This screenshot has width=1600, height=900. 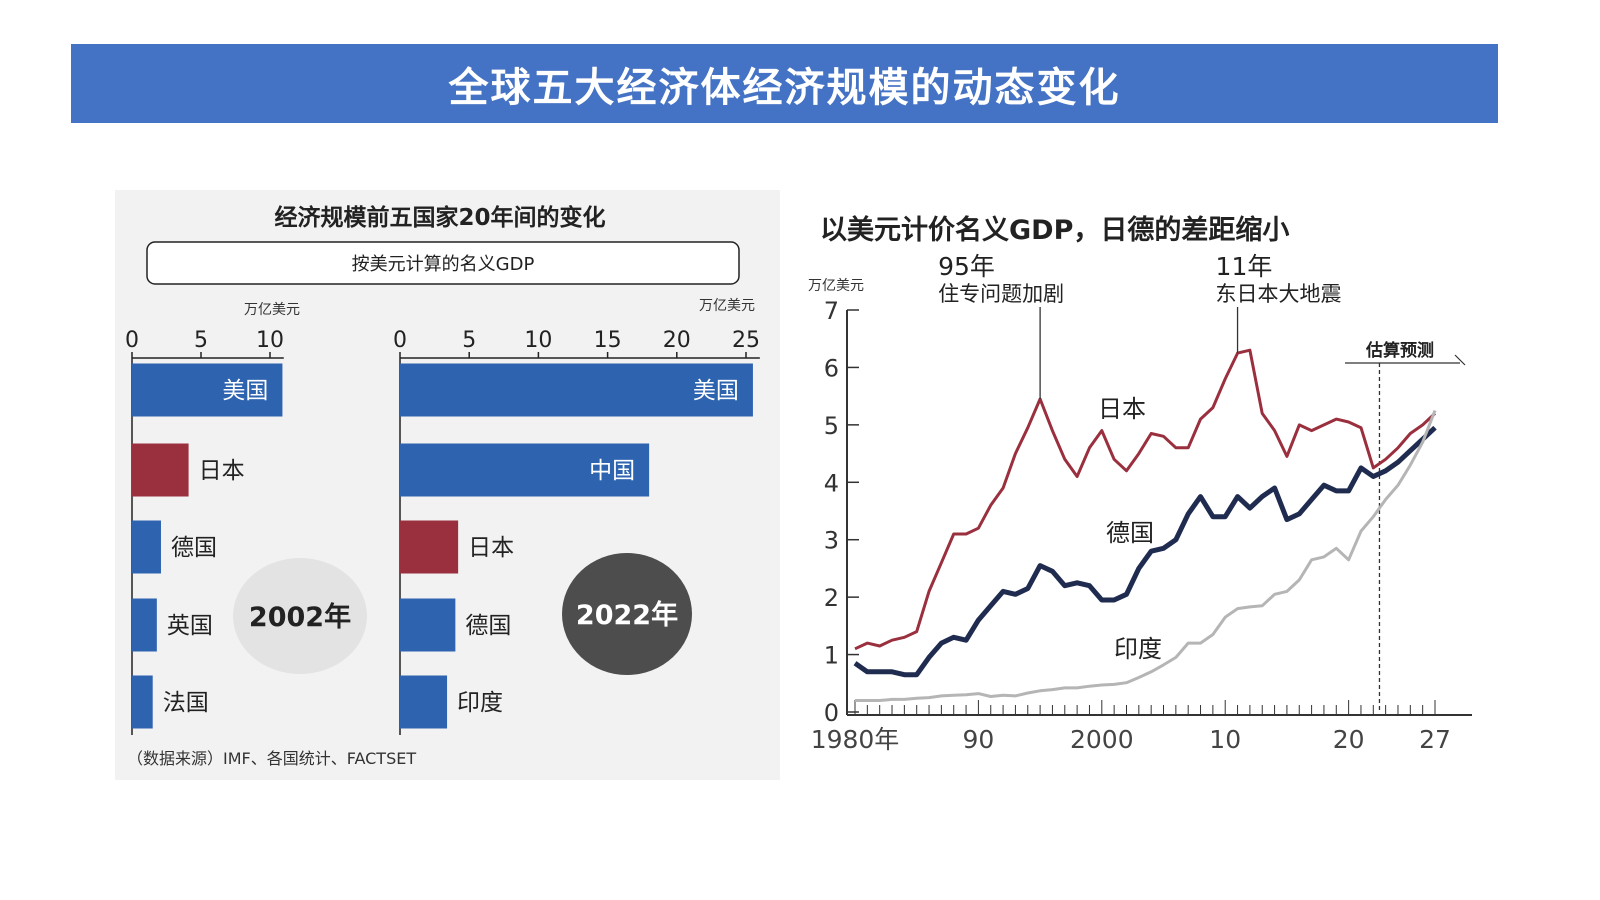 I want to click on line-chart-title: 以美元计价名义GDP，日德的差距缩小, so click(x=1054, y=230).